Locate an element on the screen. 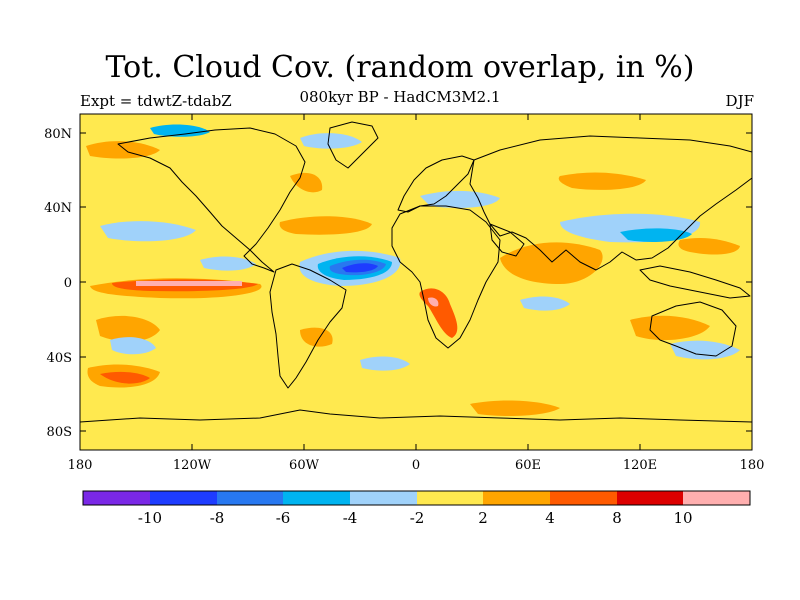 The image size is (800, 600). x-tick-label: 120W is located at coordinates (192, 465).